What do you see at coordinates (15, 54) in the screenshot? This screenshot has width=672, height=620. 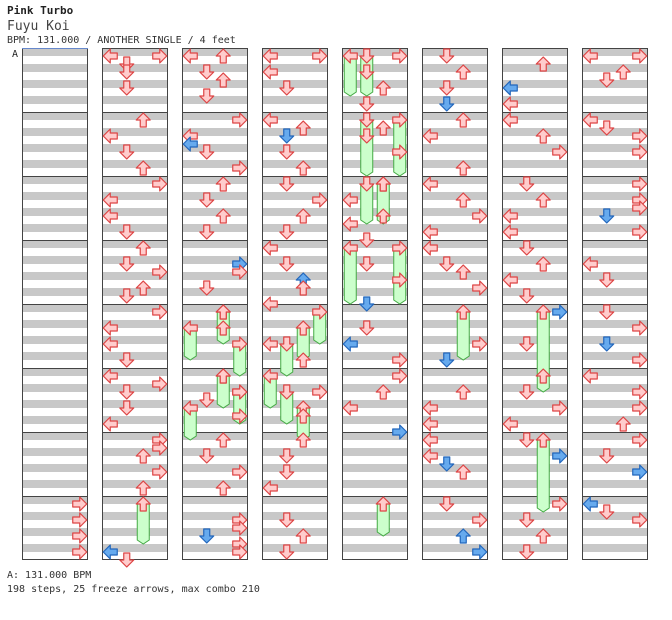 I see `section-marker: A` at bounding box center [15, 54].